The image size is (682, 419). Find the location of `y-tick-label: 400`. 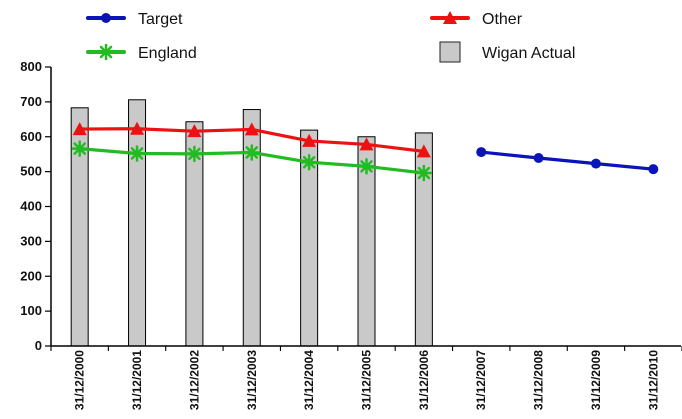

y-tick-label: 400 is located at coordinates (31, 206).